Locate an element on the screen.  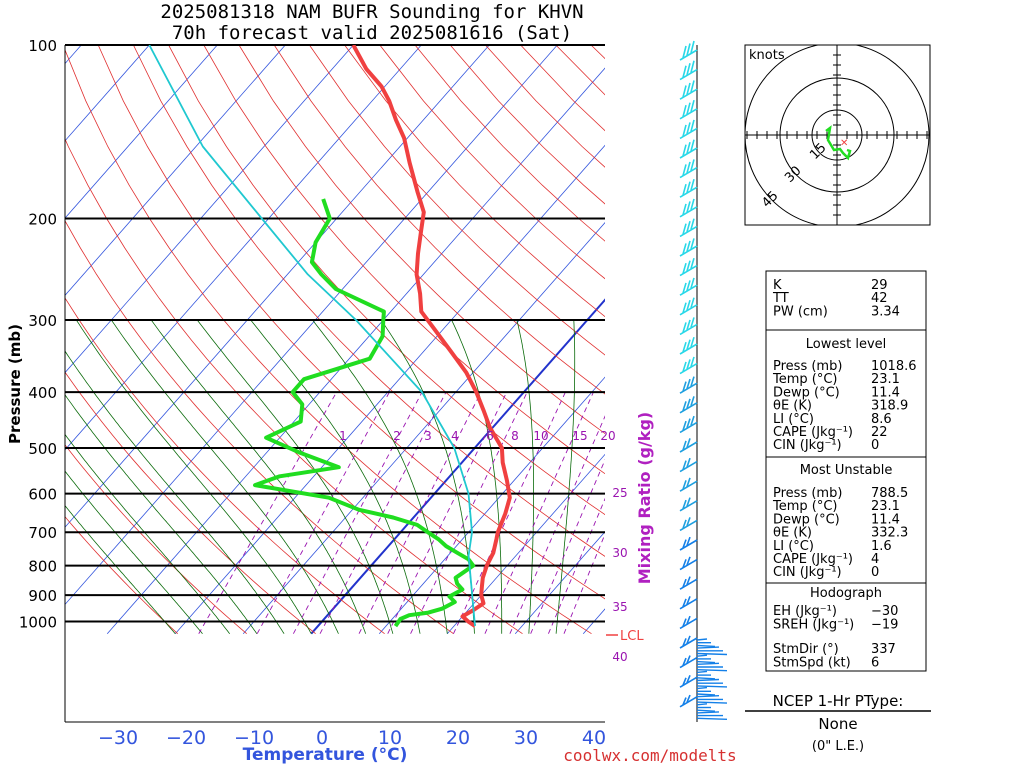
mixing-ratio-value-label: 20 is located at coordinates (607, 436).